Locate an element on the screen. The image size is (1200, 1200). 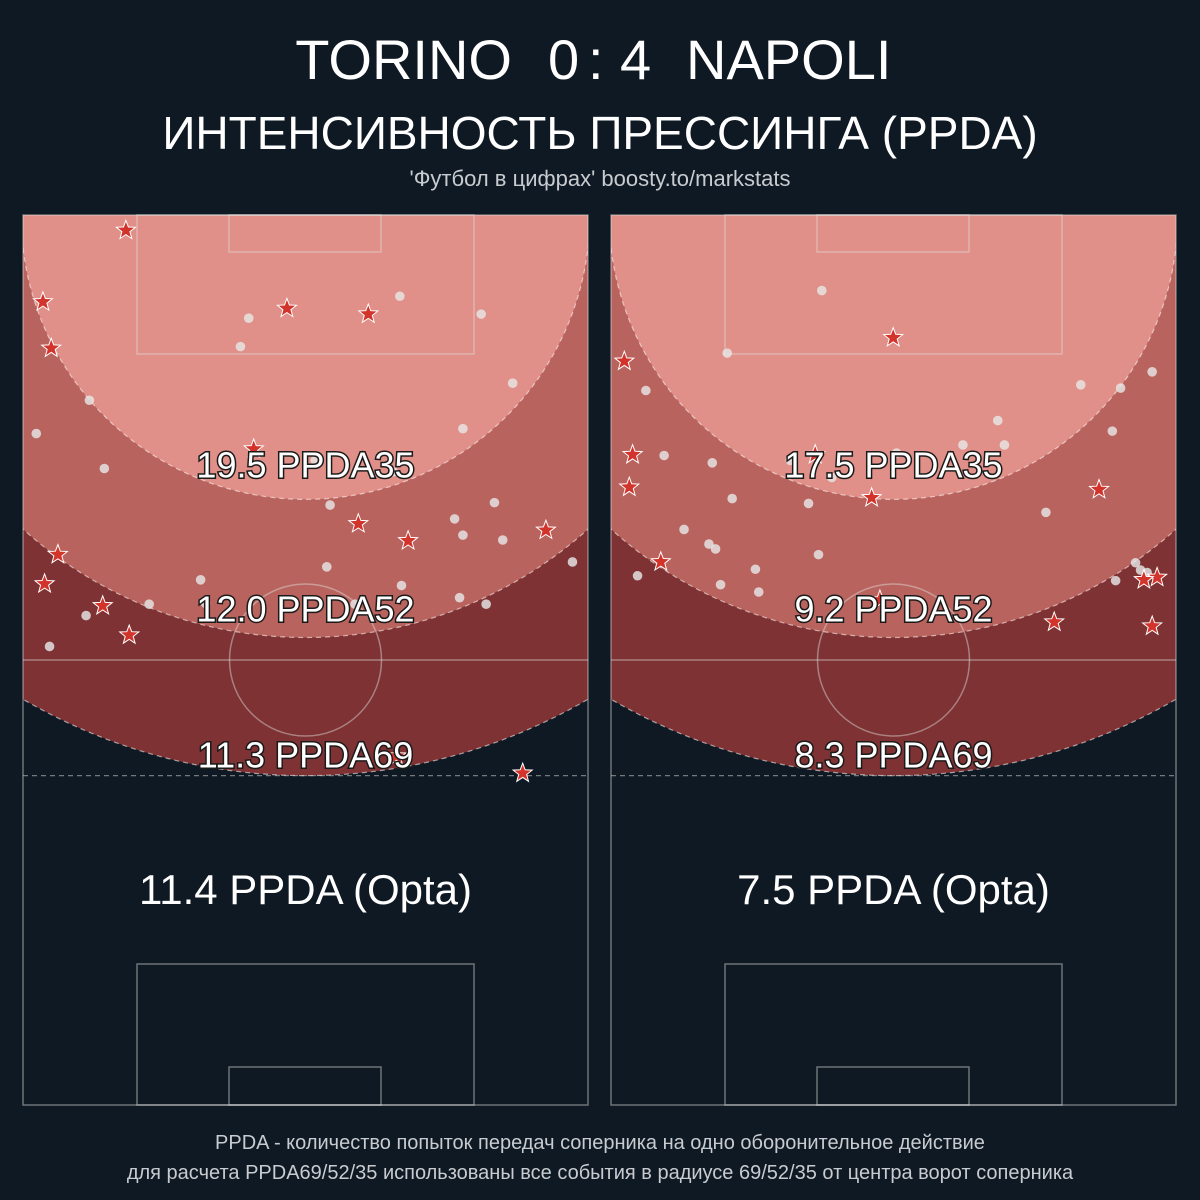
top-penalty-box is located at coordinates (893, 284).